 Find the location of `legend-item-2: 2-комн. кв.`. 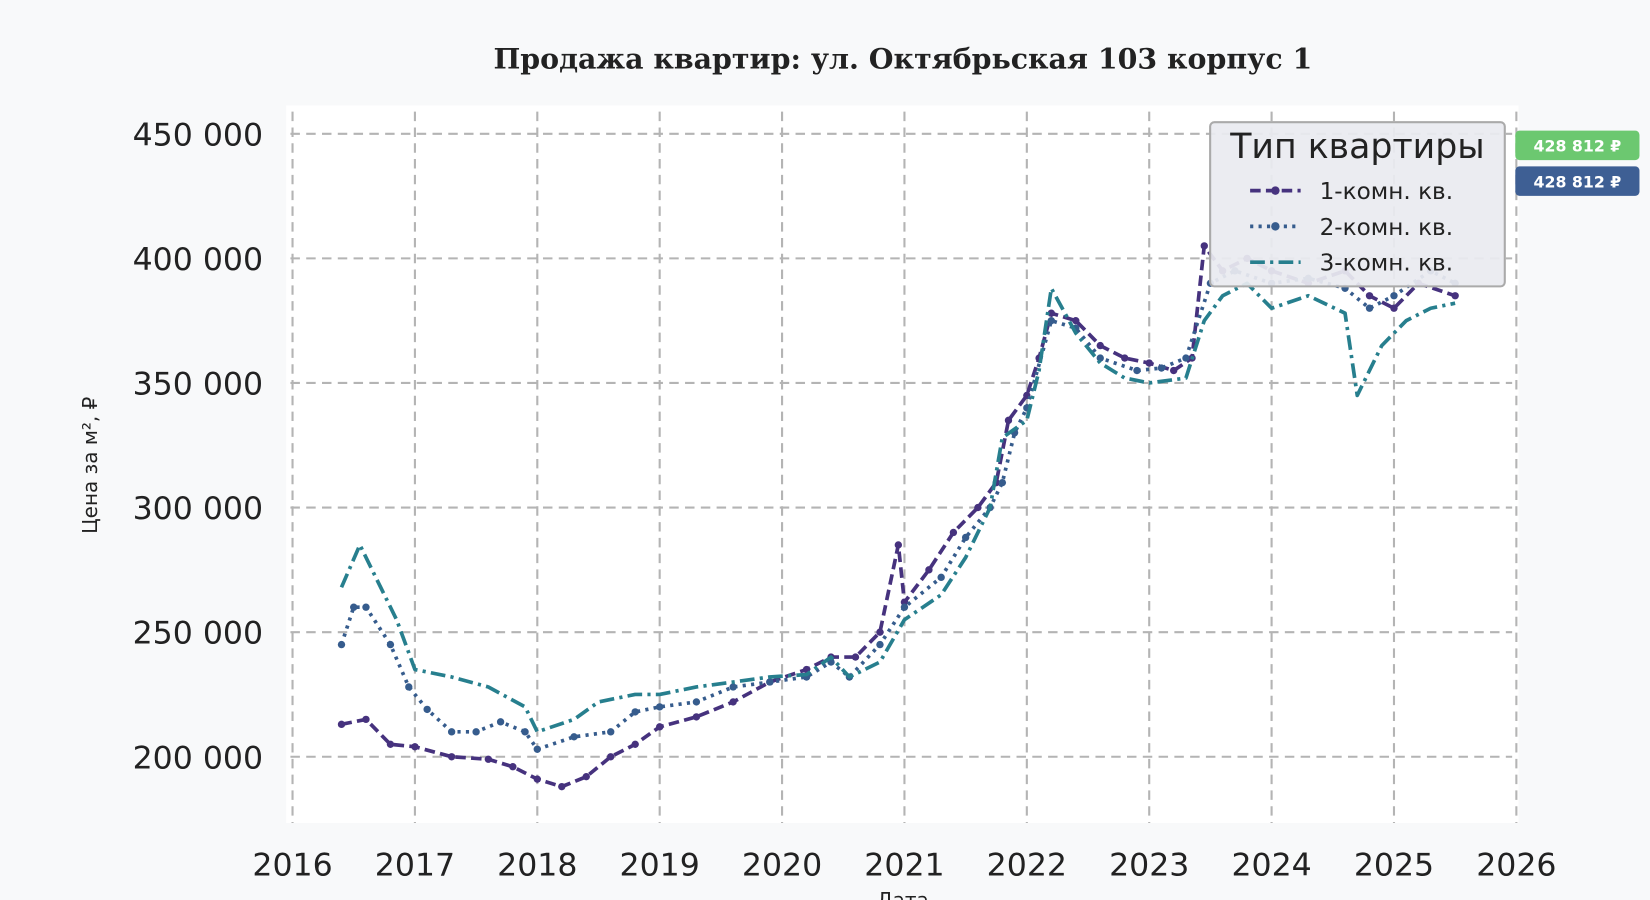

legend-item-2: 2-комн. кв. is located at coordinates (1351, 228).